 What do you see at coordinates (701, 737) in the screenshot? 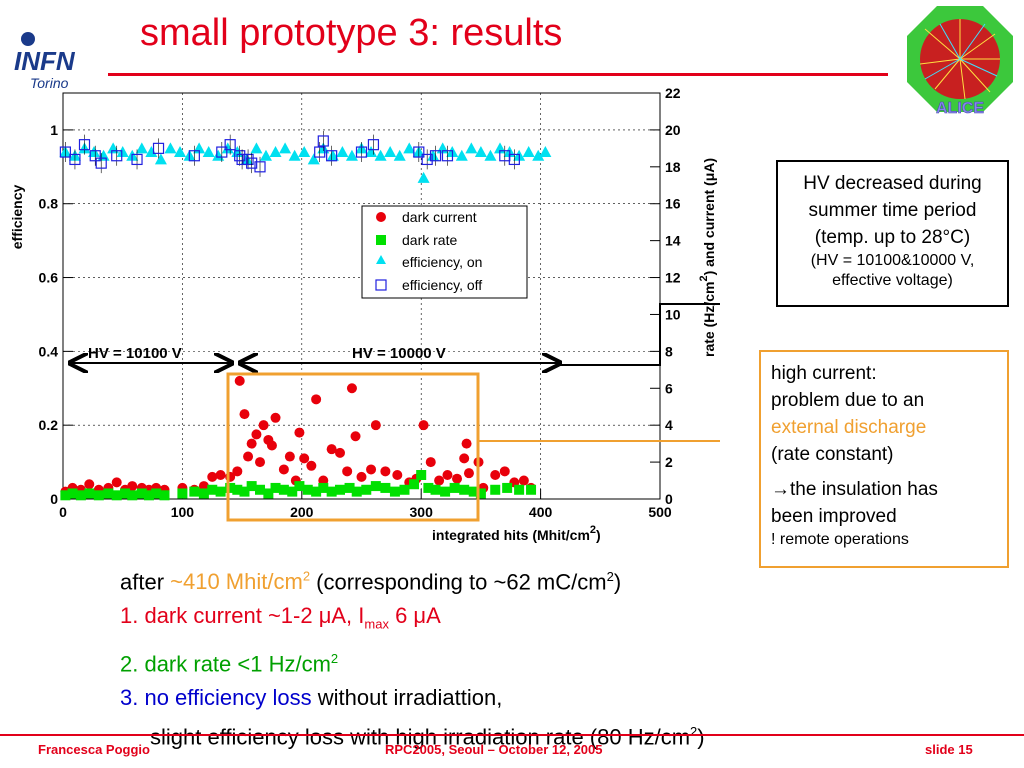
I see `b4-end: )` at bounding box center [701, 737].